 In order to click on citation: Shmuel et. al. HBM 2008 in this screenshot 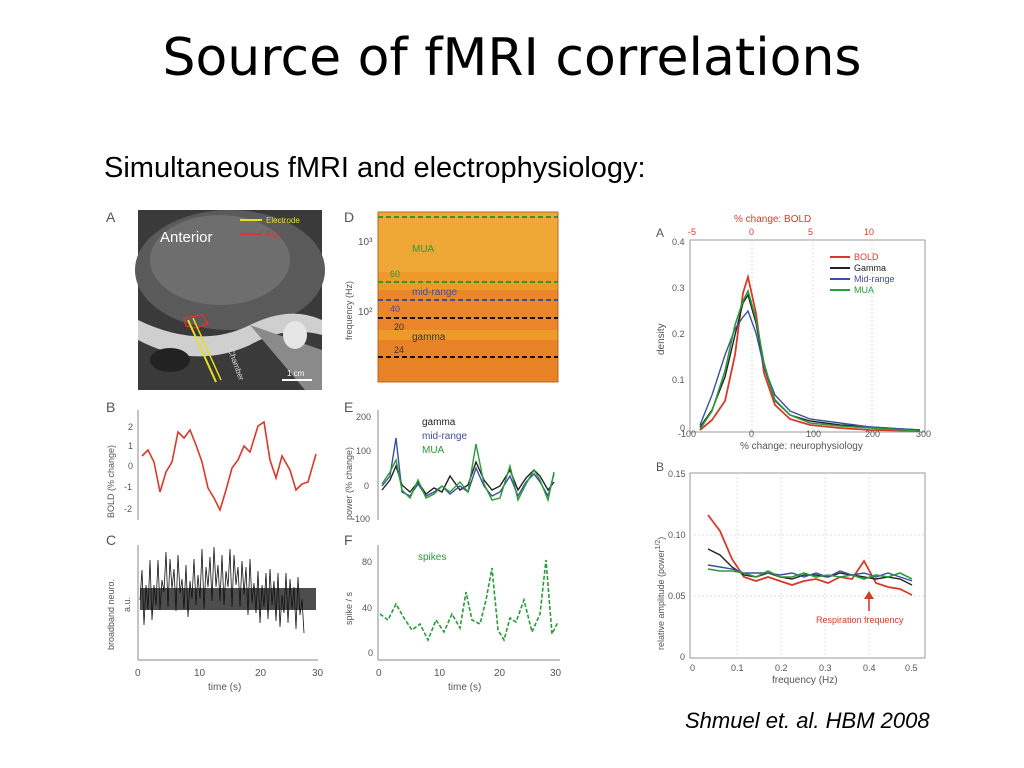, I will do `click(807, 720)`.